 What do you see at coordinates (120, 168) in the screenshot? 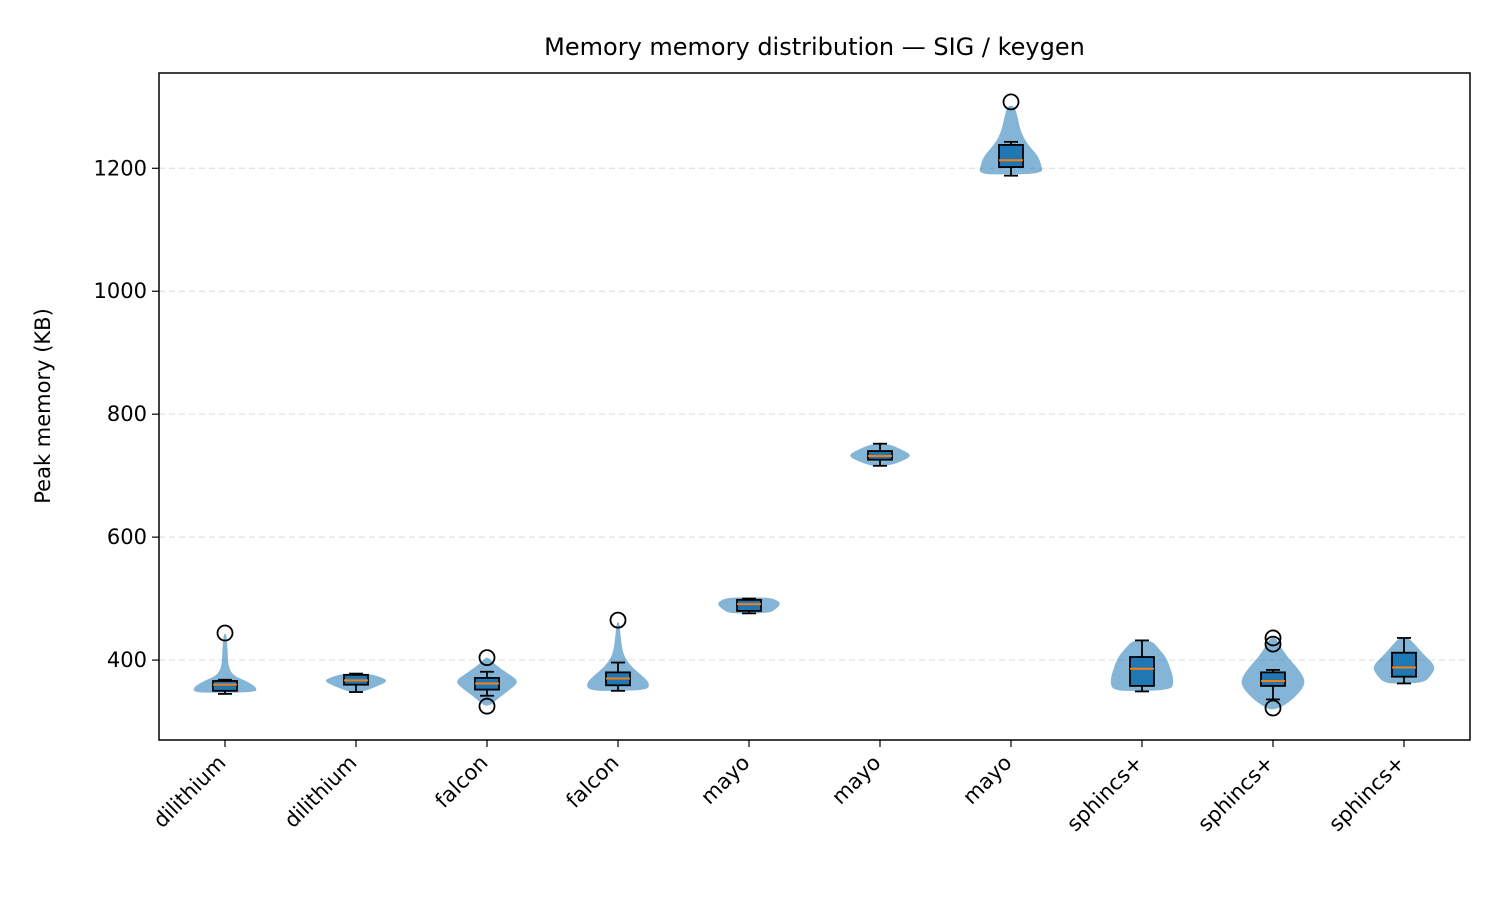
I see `y-tick-label: 1200` at bounding box center [120, 168].